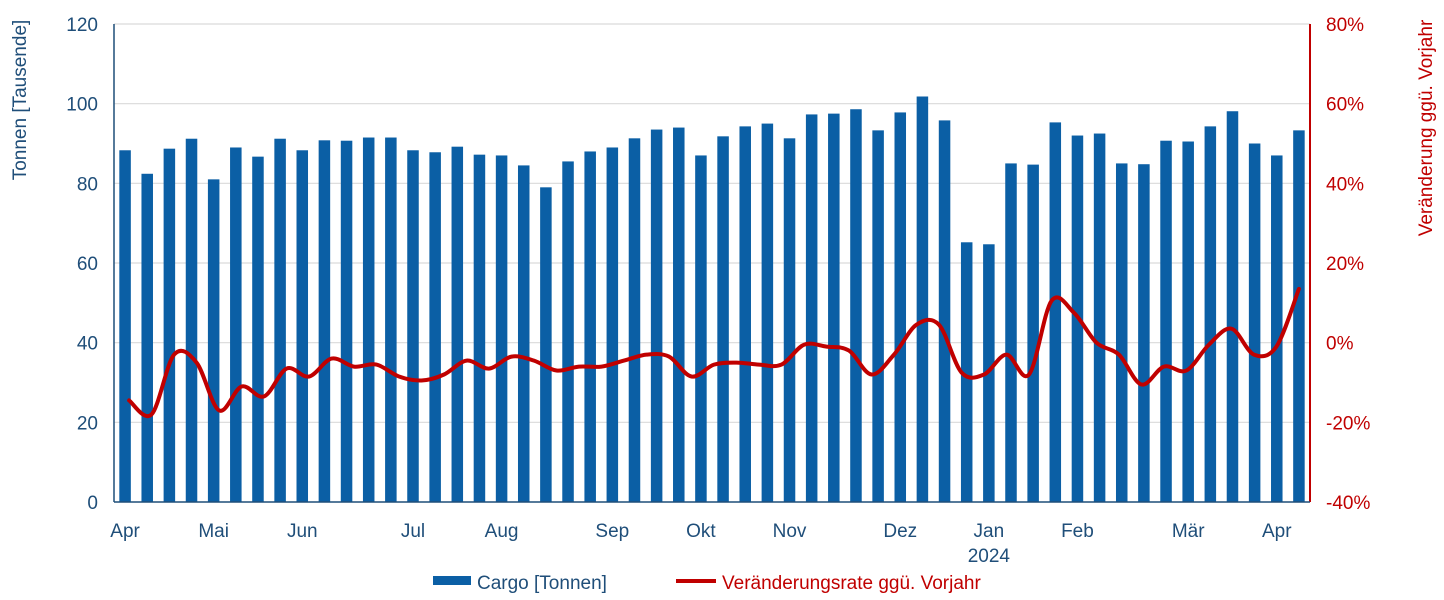 This screenshot has height=600, width=1444. Describe the element at coordinates (87, 264) in the screenshot. I see `left-tick-label: 60` at that location.